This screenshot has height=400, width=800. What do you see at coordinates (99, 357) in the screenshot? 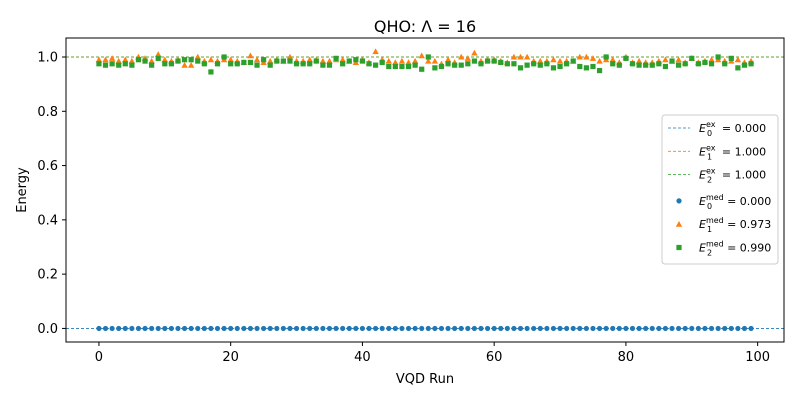
I see `x-tick-label: 0` at bounding box center [99, 357].